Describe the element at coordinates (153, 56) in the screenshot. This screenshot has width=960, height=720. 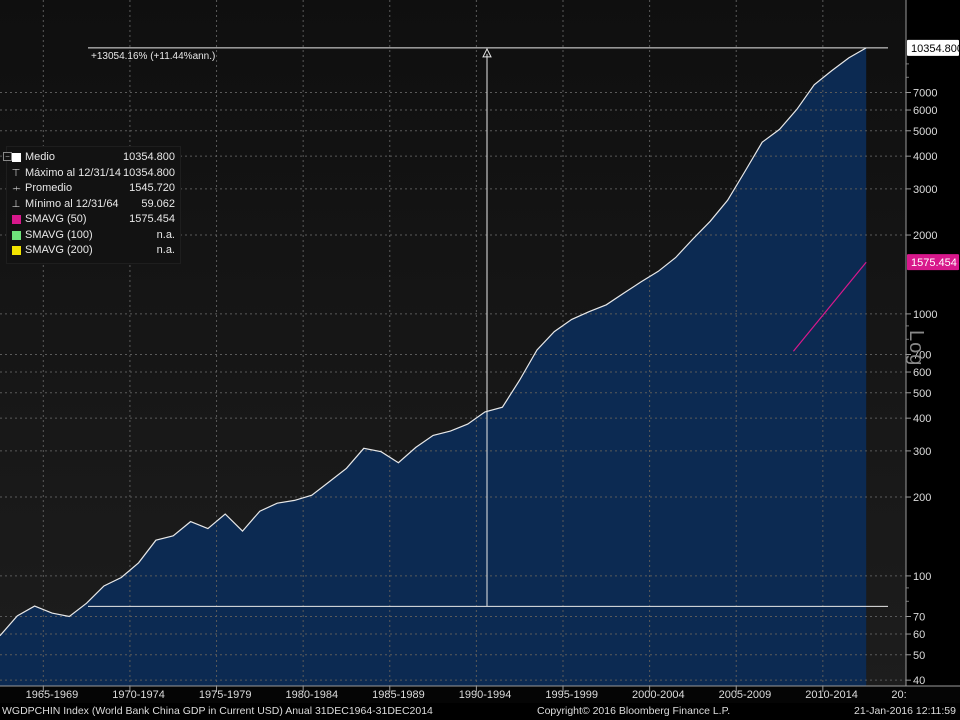
I see `change-label: +13054.16% (+11.44%ann.)` at that location.